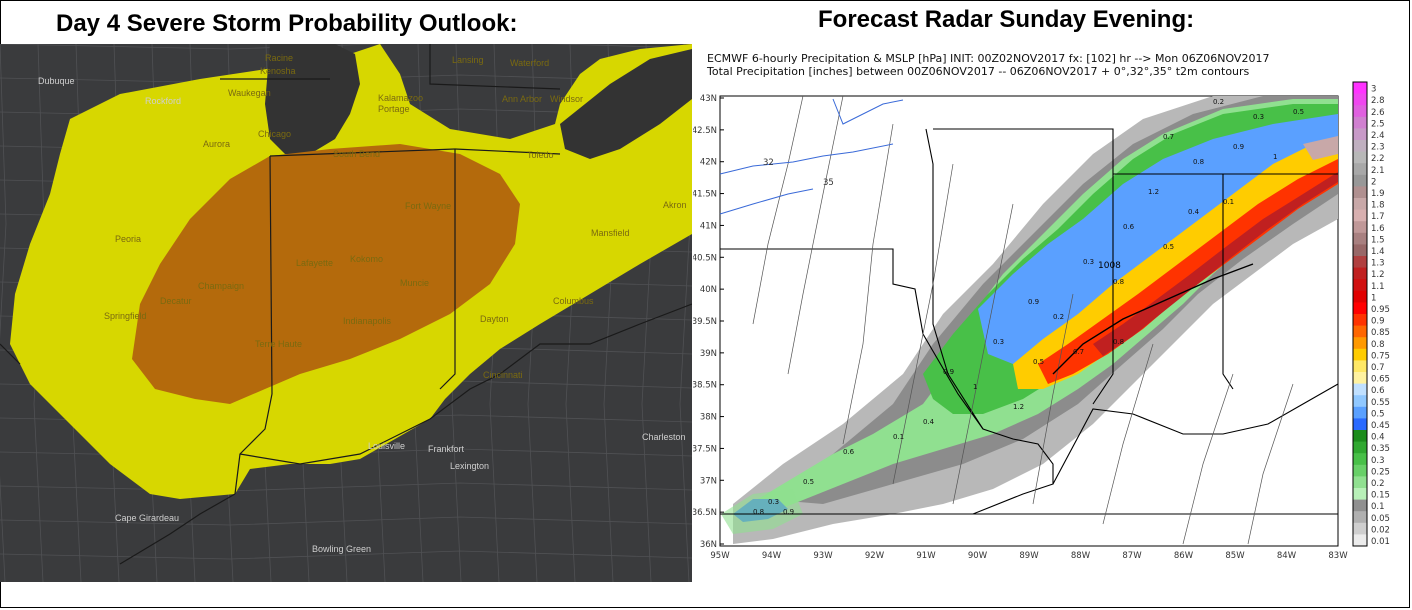 The width and height of the screenshot is (1412, 610). Describe the element at coordinates (1238, 147) in the screenshot. I see `precip-value-label: 0.9` at that location.